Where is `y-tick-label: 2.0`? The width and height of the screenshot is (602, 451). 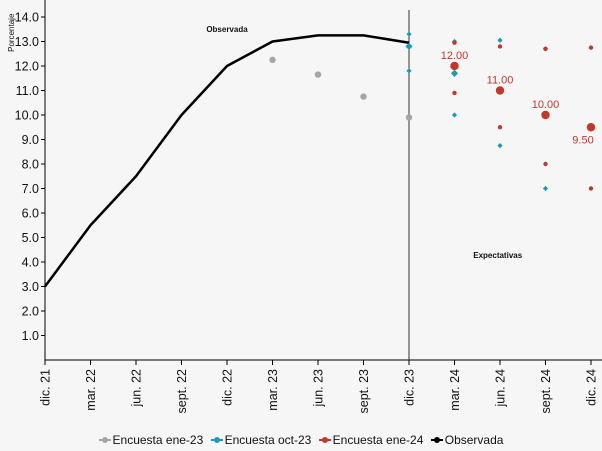
y-tick-label: 2.0 is located at coordinates (30, 312).